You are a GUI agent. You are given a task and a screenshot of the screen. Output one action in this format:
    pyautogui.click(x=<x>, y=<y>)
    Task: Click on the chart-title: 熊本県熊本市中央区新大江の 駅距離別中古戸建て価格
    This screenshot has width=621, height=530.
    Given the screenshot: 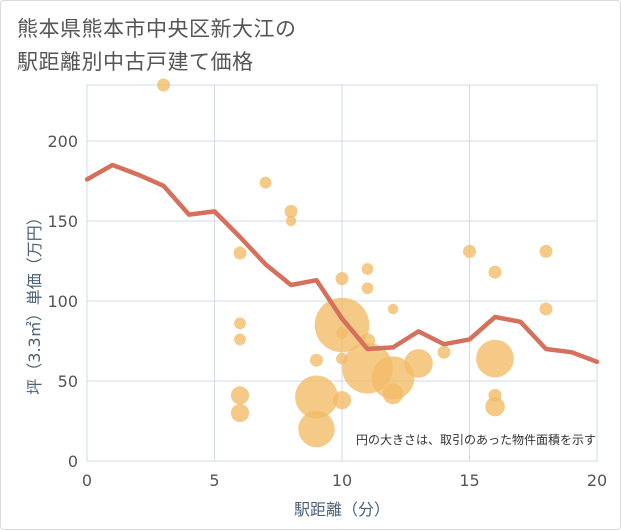 What is the action you would take?
    pyautogui.click(x=157, y=46)
    